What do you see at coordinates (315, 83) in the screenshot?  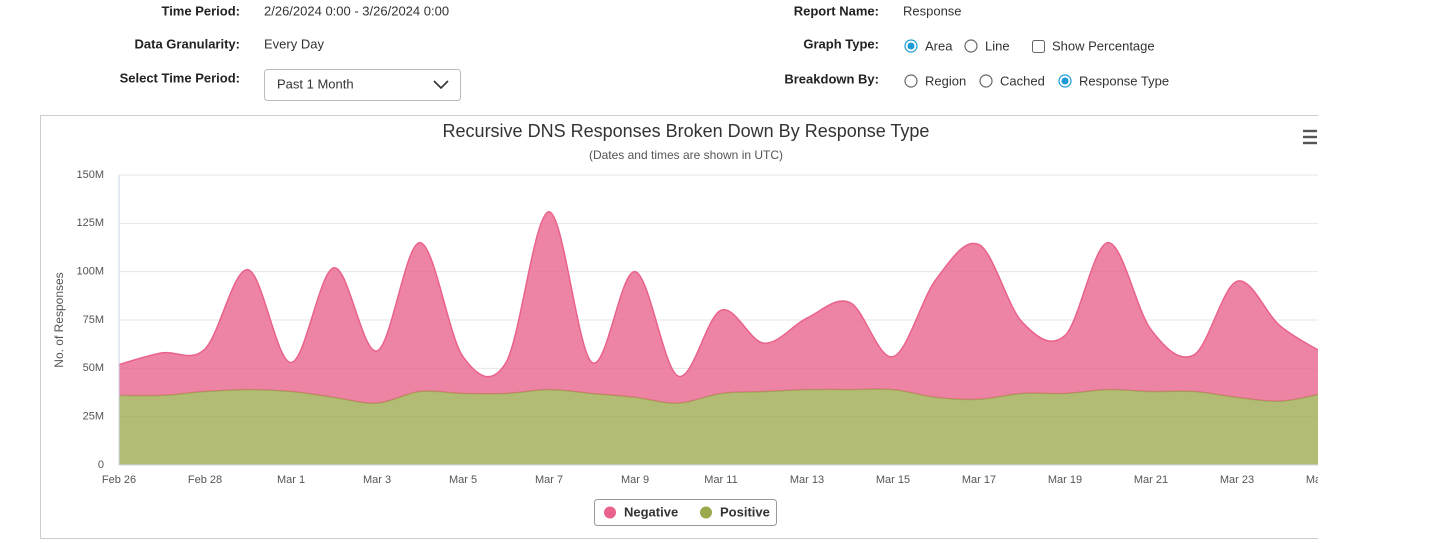 I see `dropdown-value: Past 1 Month` at bounding box center [315, 83].